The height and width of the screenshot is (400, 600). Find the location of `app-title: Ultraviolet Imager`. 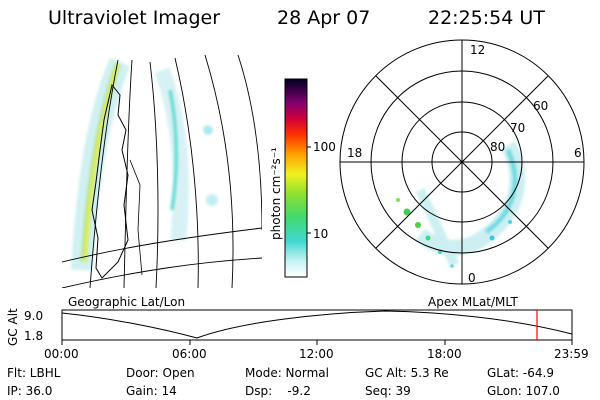

app-title: Ultraviolet Imager is located at coordinates (134, 18).